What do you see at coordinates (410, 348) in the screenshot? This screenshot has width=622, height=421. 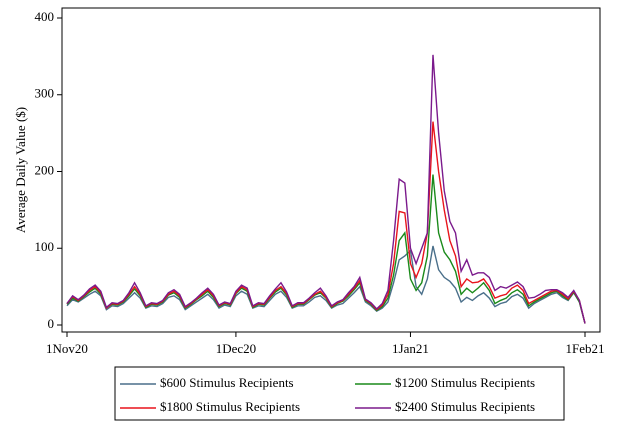 I see `x-tick-label: 1Jan21` at bounding box center [410, 348].